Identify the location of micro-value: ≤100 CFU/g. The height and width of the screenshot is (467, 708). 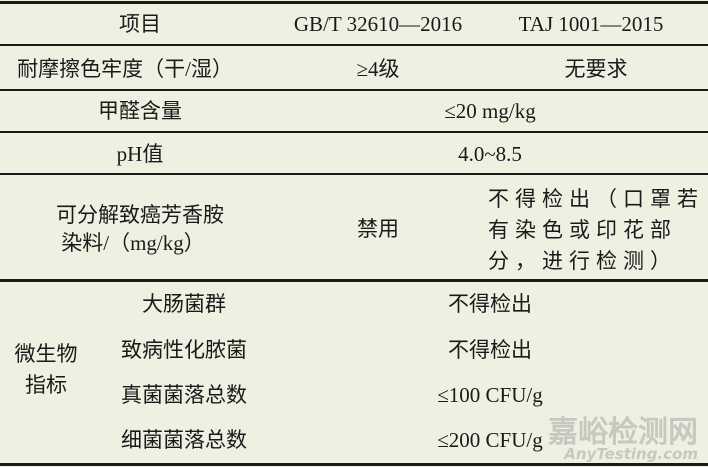
(490, 395).